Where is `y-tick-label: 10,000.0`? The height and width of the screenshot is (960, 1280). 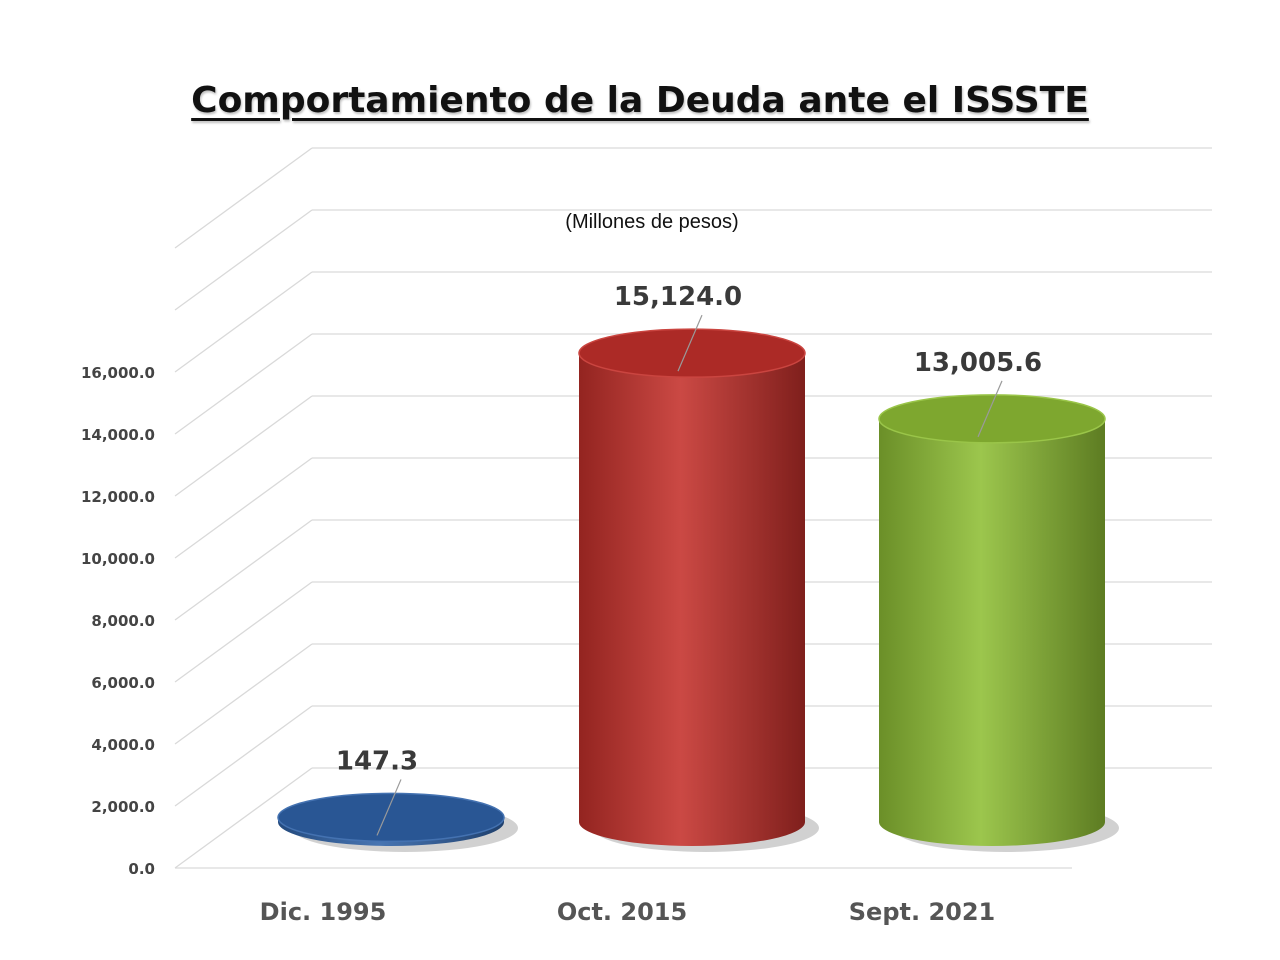 y-tick-label: 10,000.0 is located at coordinates (118, 559).